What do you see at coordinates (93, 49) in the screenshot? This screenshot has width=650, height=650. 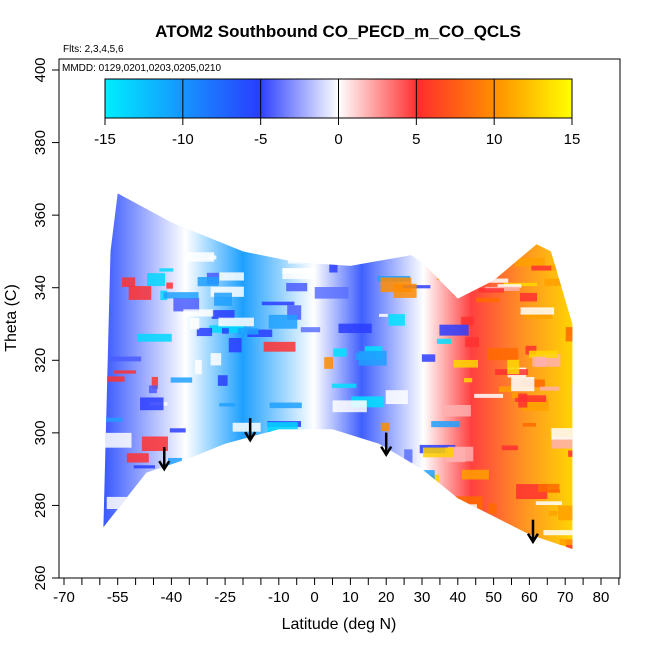 I see `flights-note: Flts: 2,3,4,5,6` at bounding box center [93, 49].